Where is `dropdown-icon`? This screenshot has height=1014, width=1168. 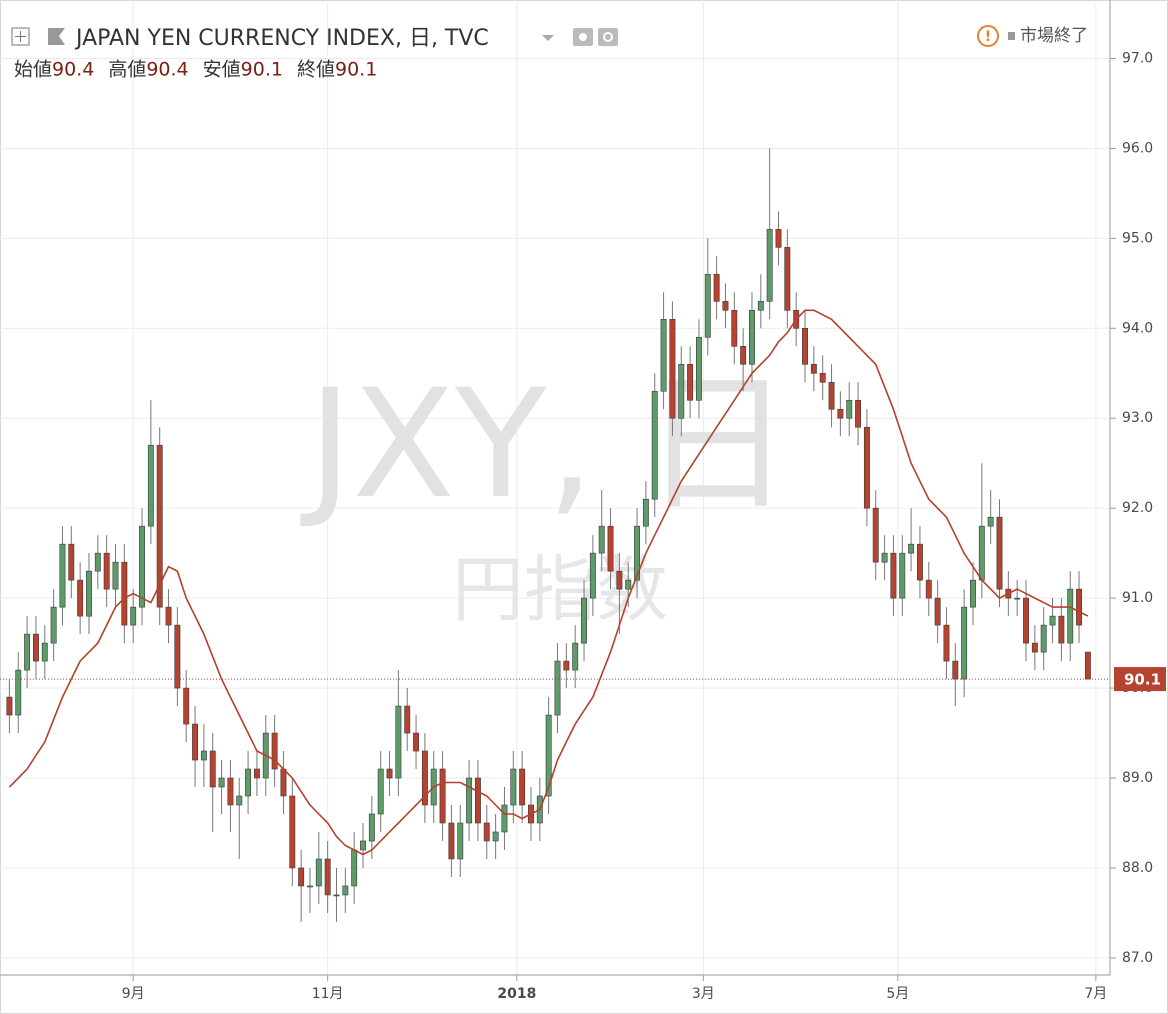 dropdown-icon is located at coordinates (548, 38).